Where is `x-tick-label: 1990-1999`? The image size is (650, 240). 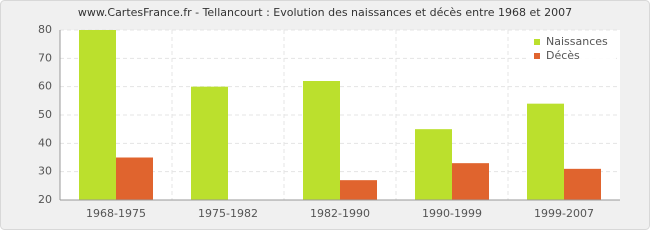 x-tick-label: 1990-1999 is located at coordinates (452, 213).